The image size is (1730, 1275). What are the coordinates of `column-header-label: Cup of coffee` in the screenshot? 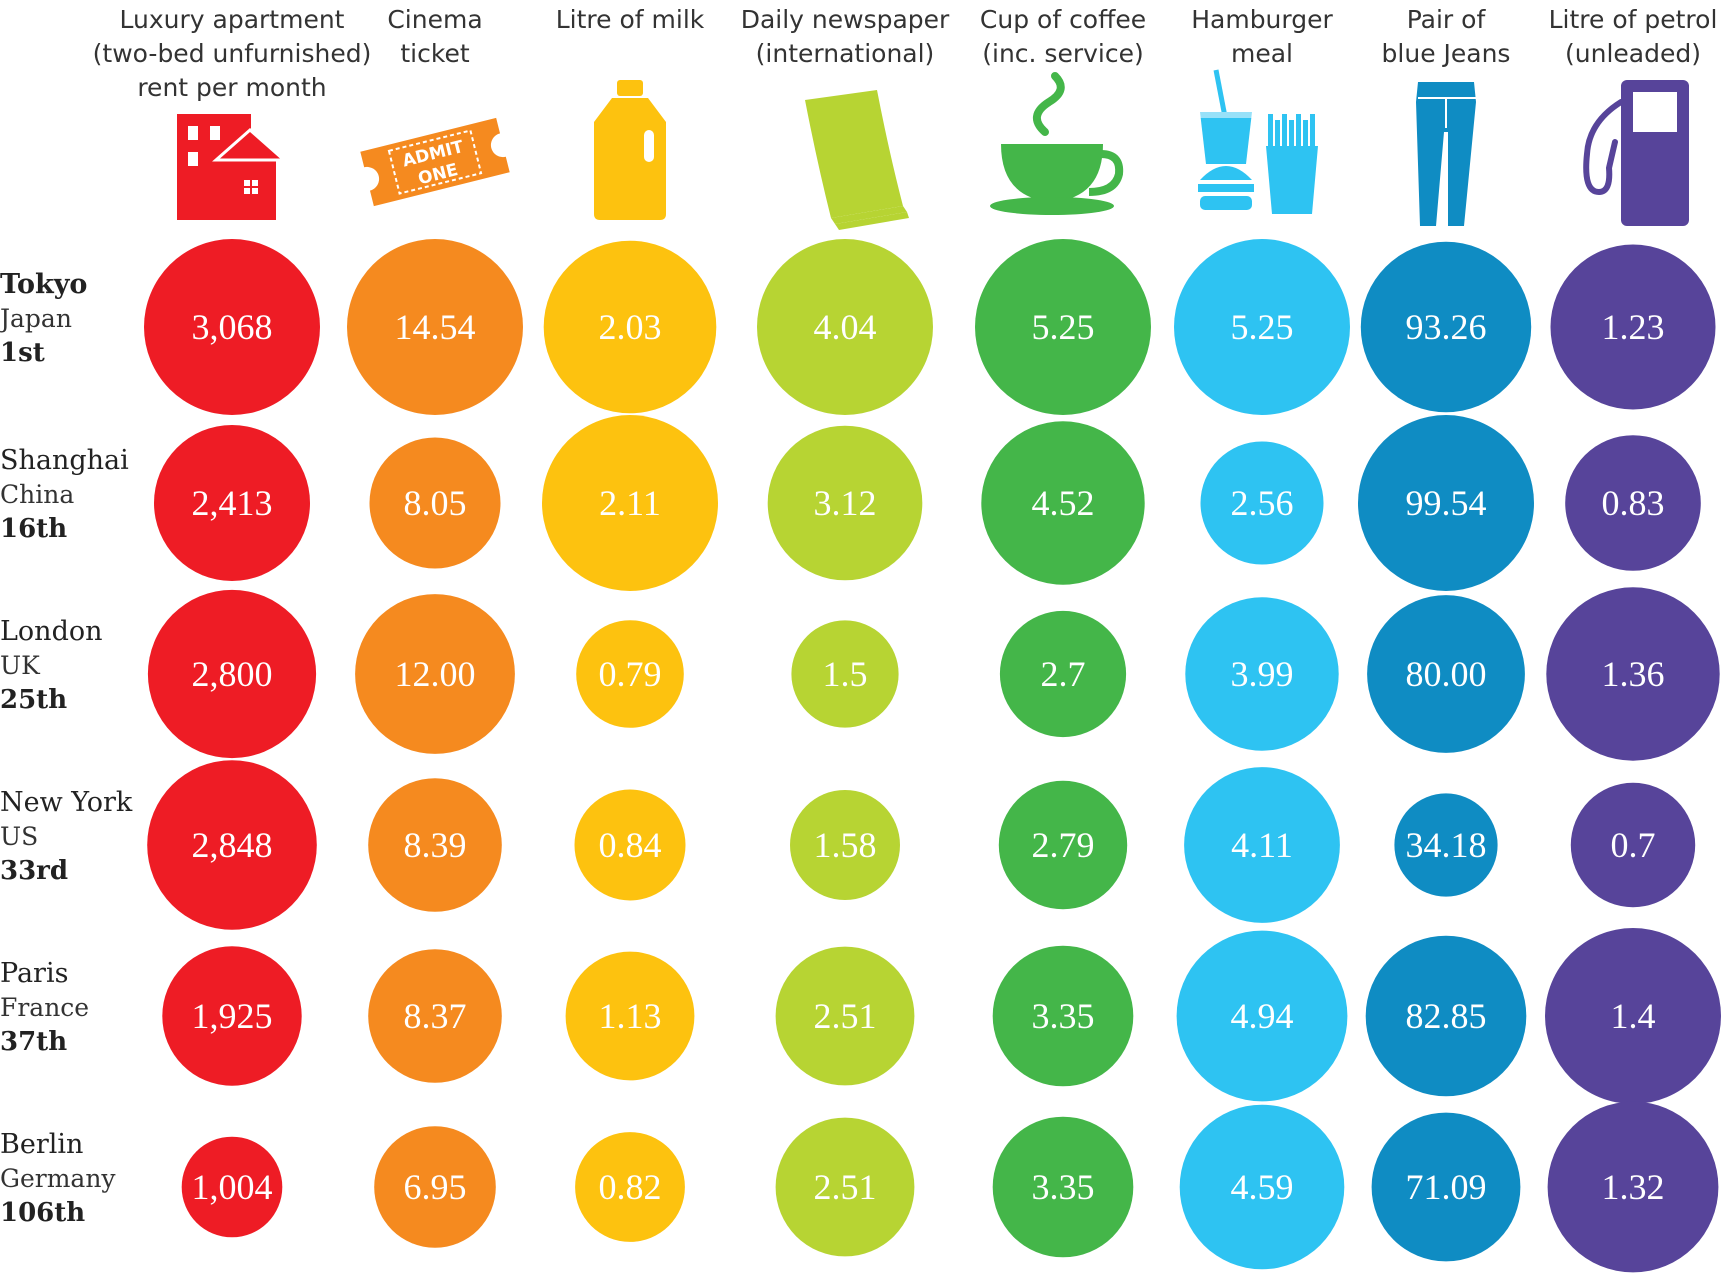 It's located at (1063, 19).